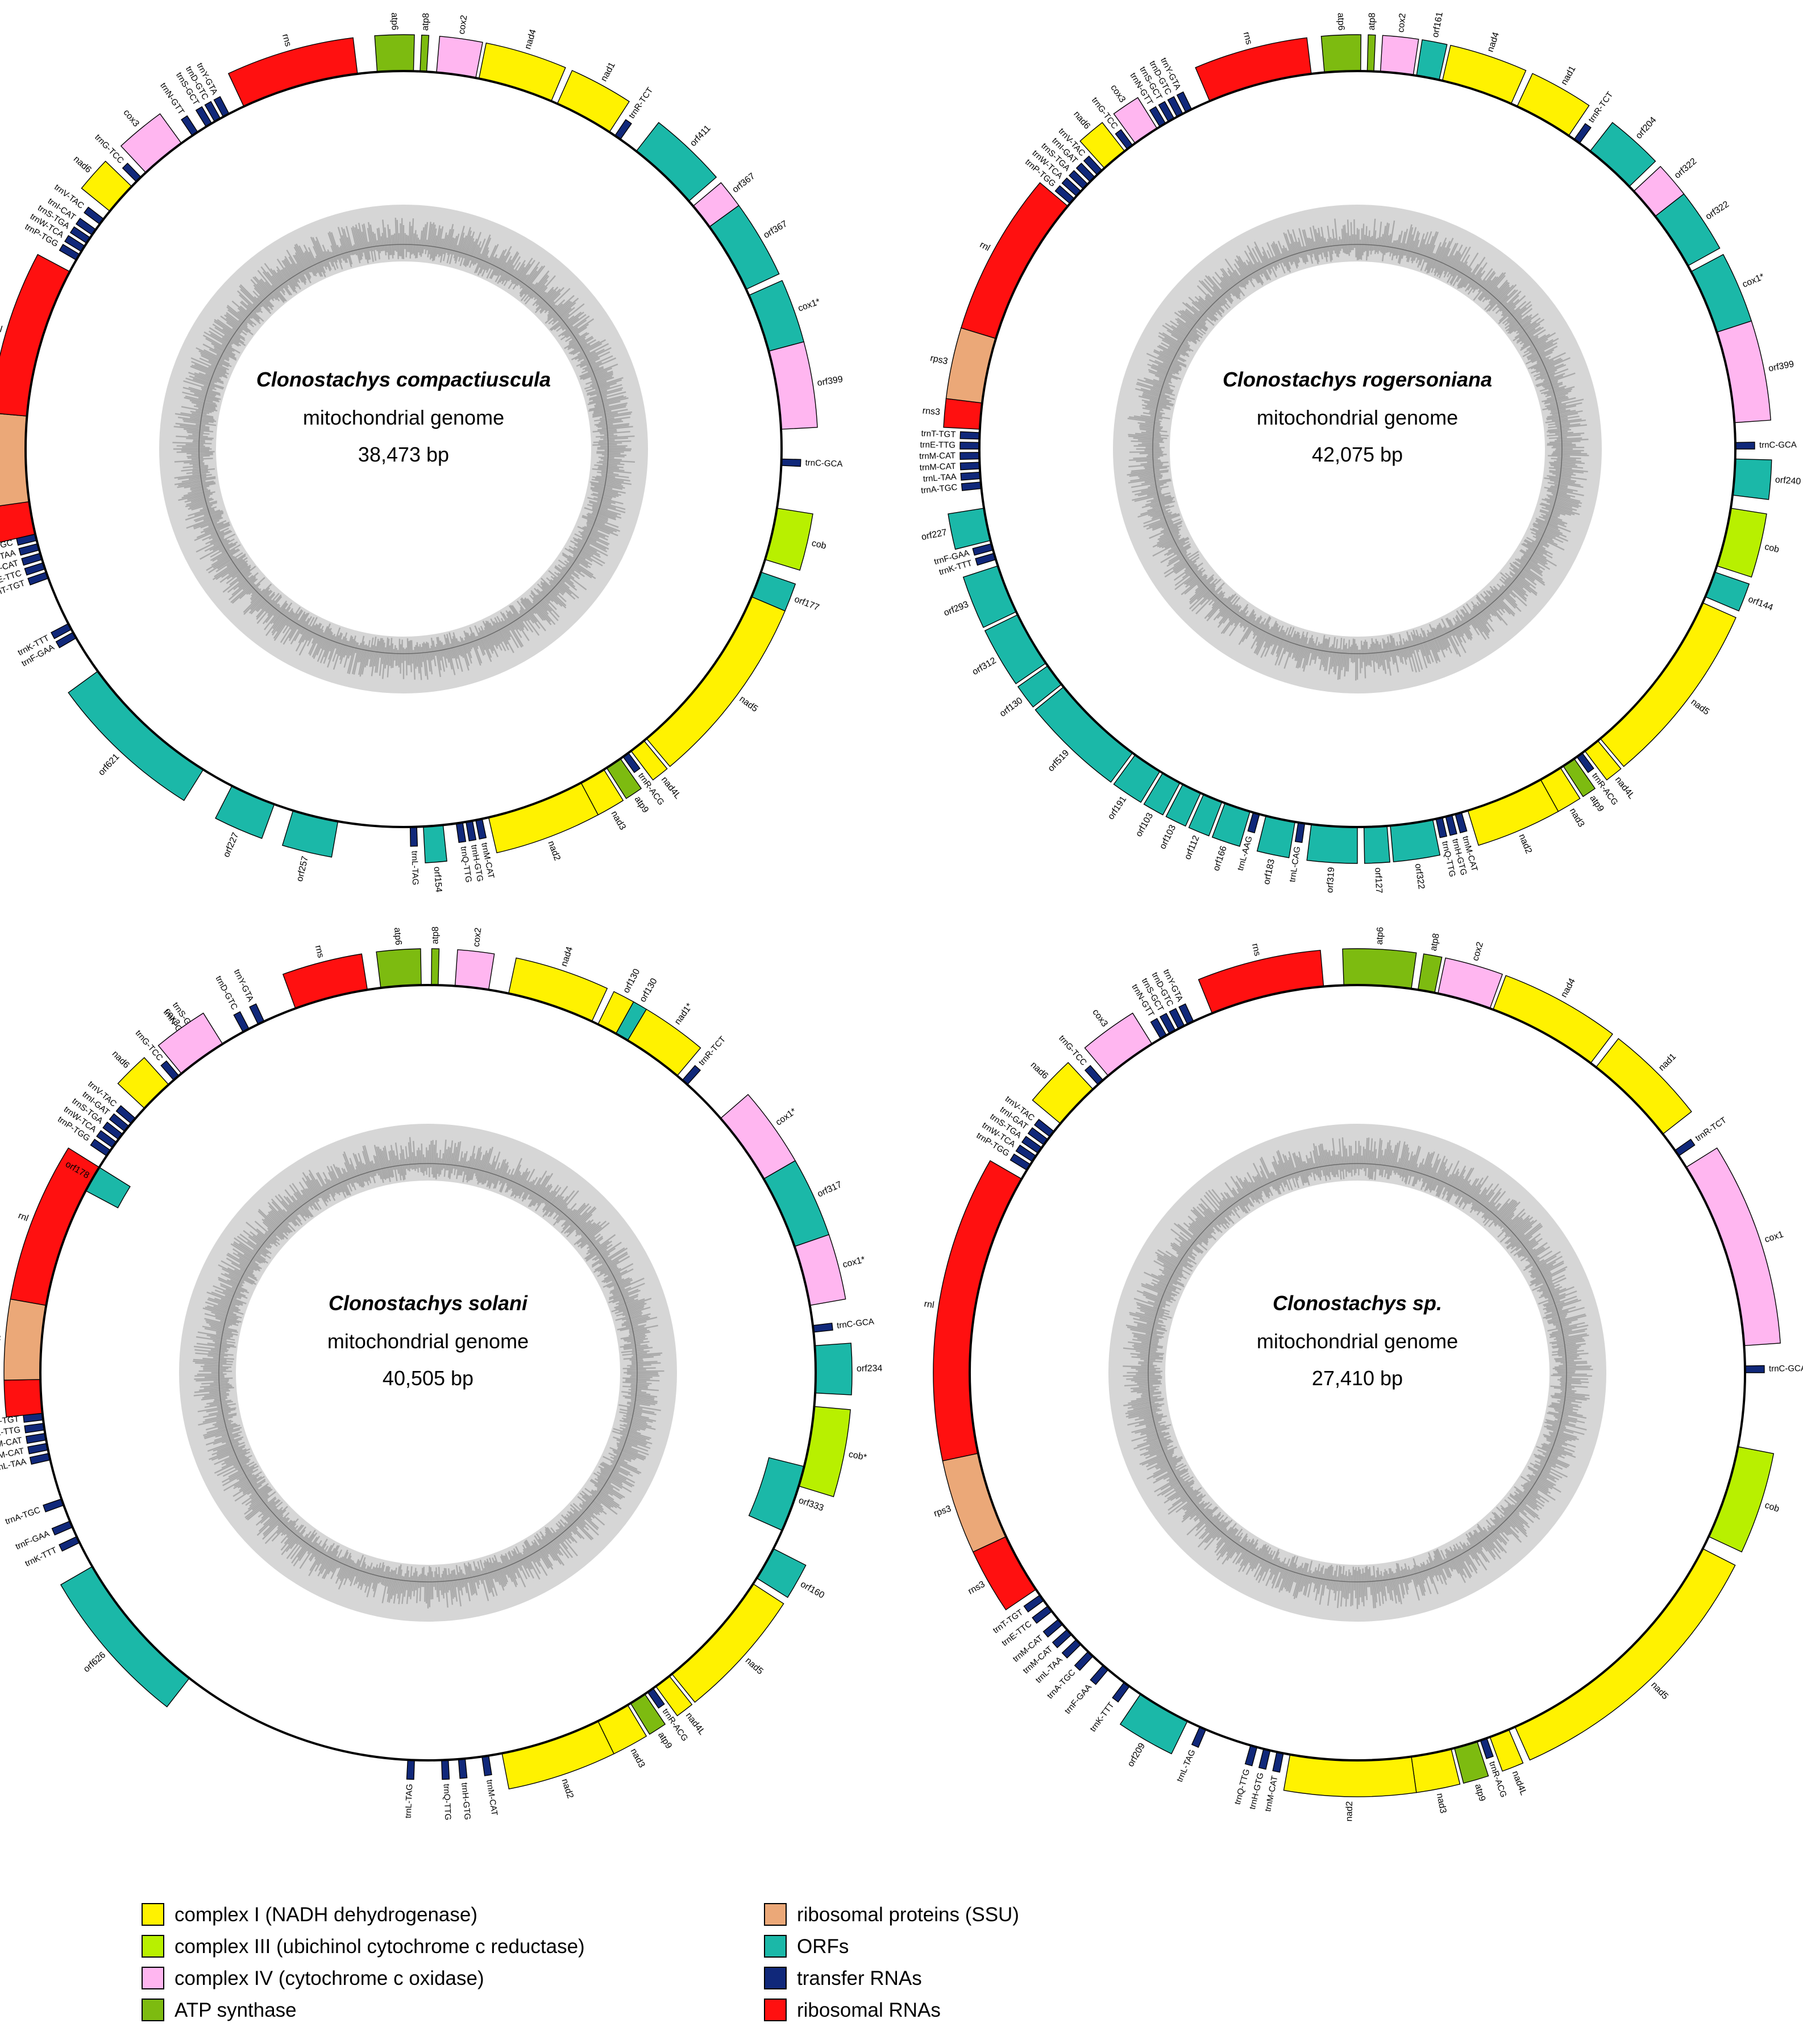 This screenshot has height=2044, width=1803. I want to click on gene-label: rnl, so click(1, 328).